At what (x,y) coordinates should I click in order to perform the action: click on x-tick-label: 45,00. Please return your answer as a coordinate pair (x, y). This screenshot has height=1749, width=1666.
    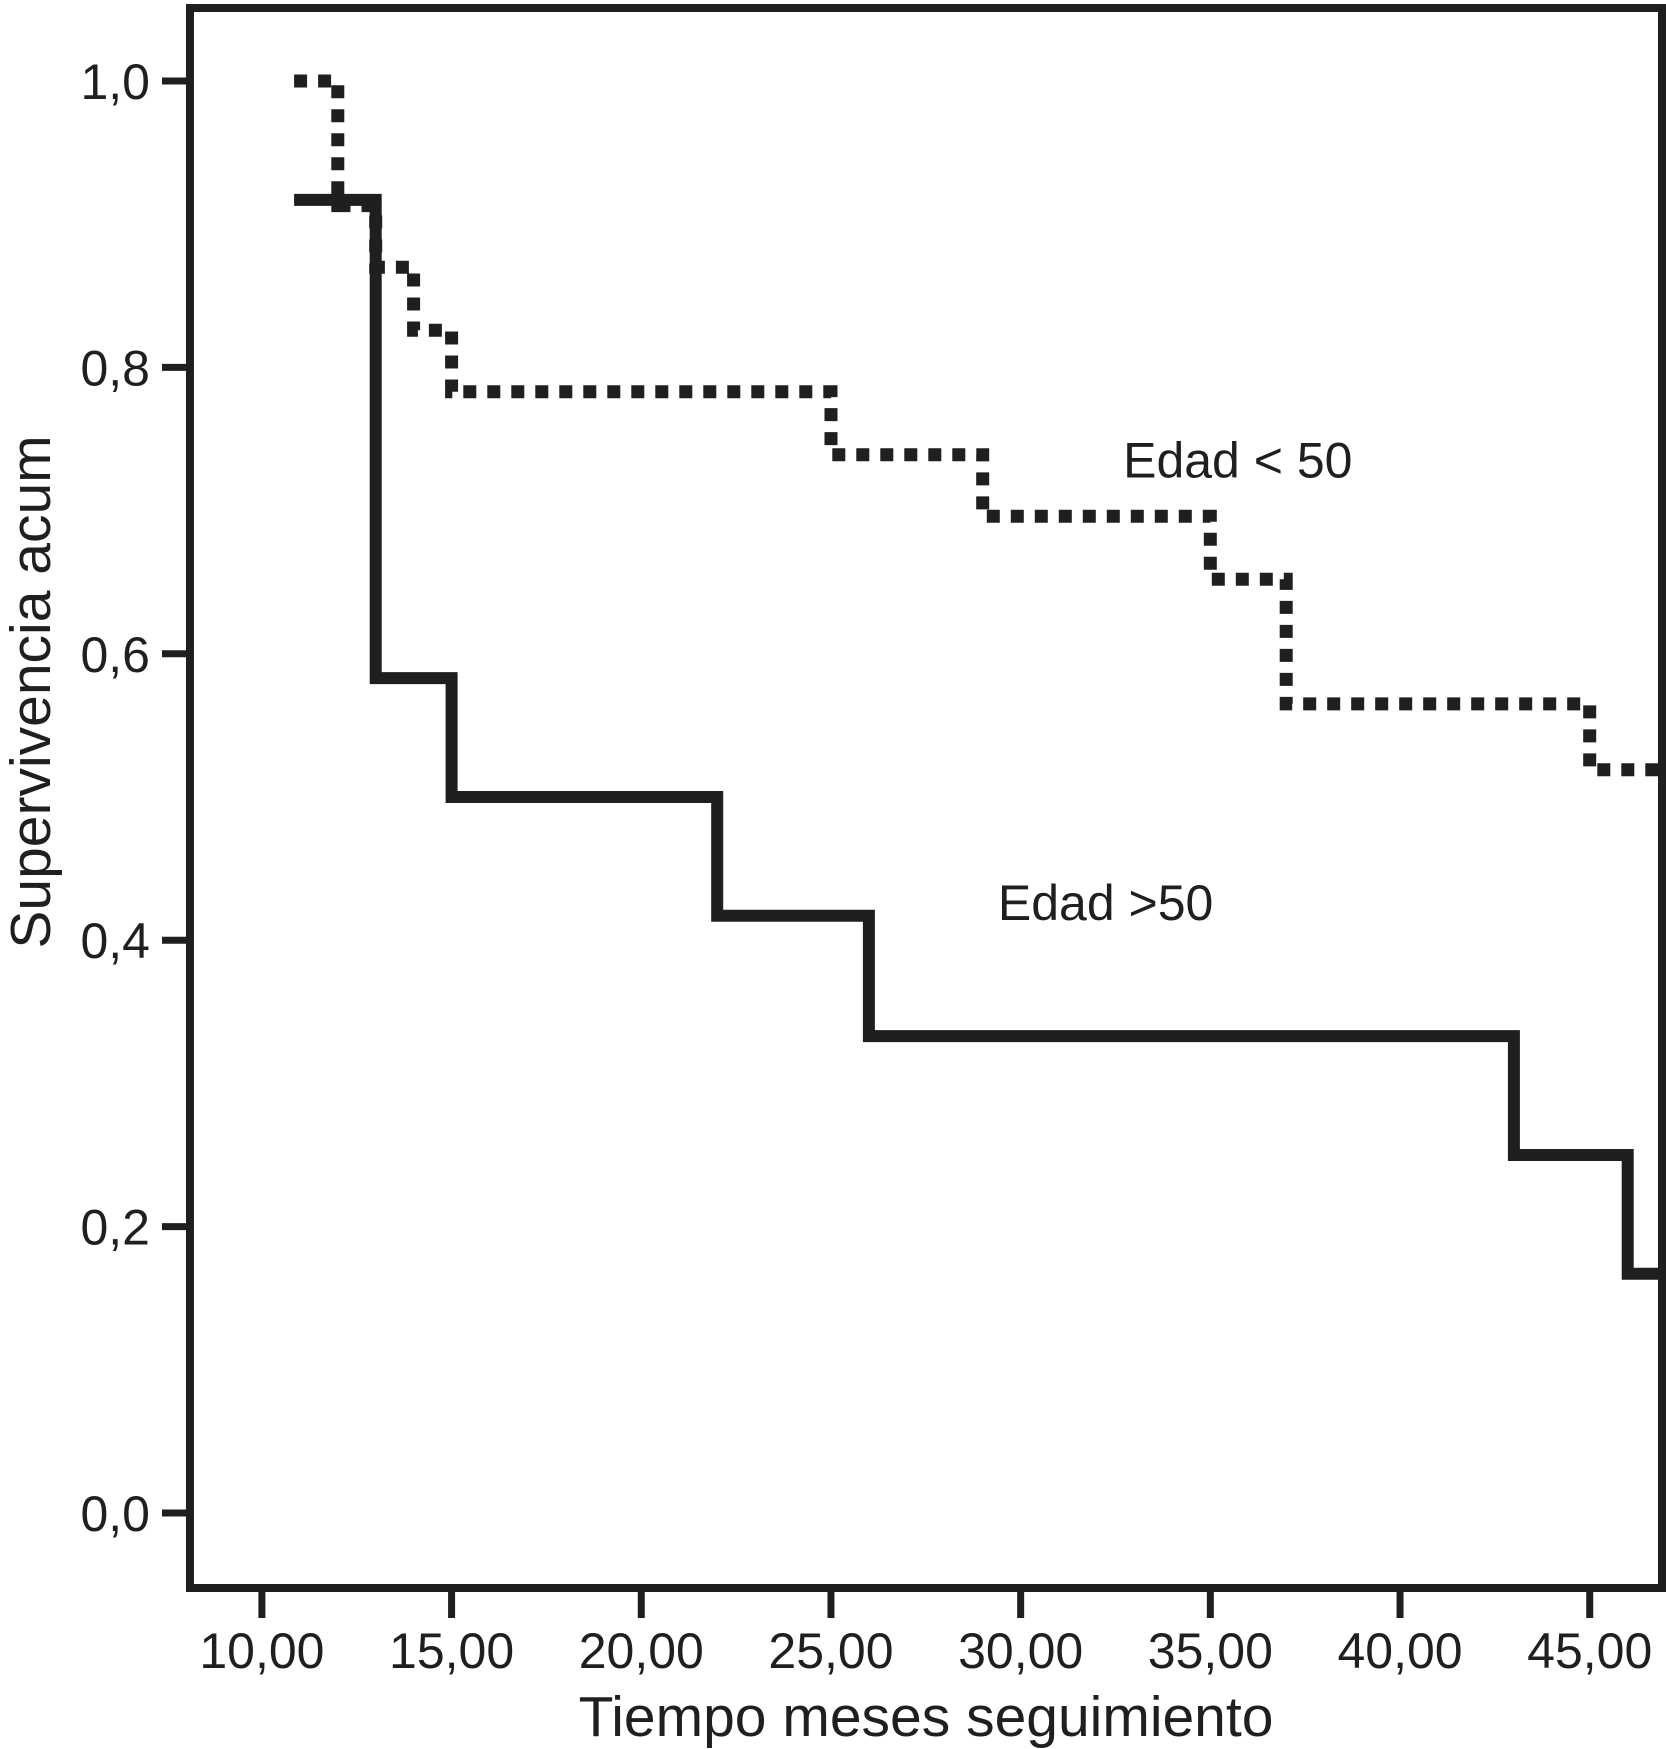
    Looking at the image, I should click on (1589, 1651).